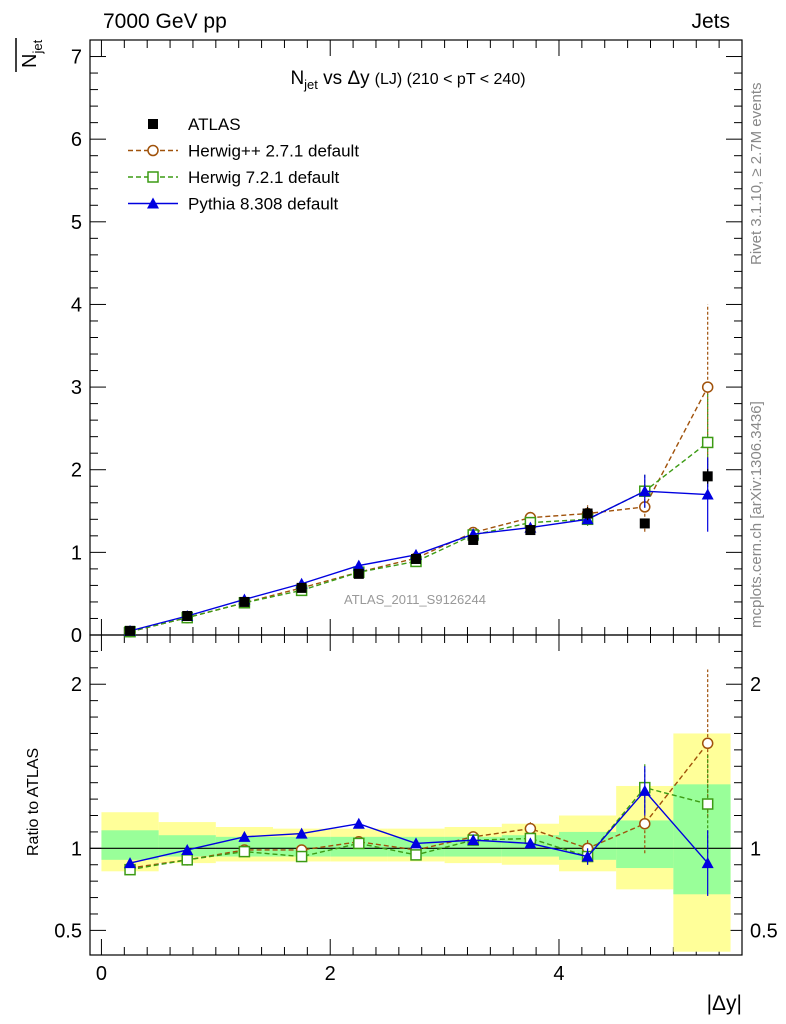 This screenshot has height=1024, width=786. What do you see at coordinates (76, 305) in the screenshot?
I see `main-ytick-label: 4` at bounding box center [76, 305].